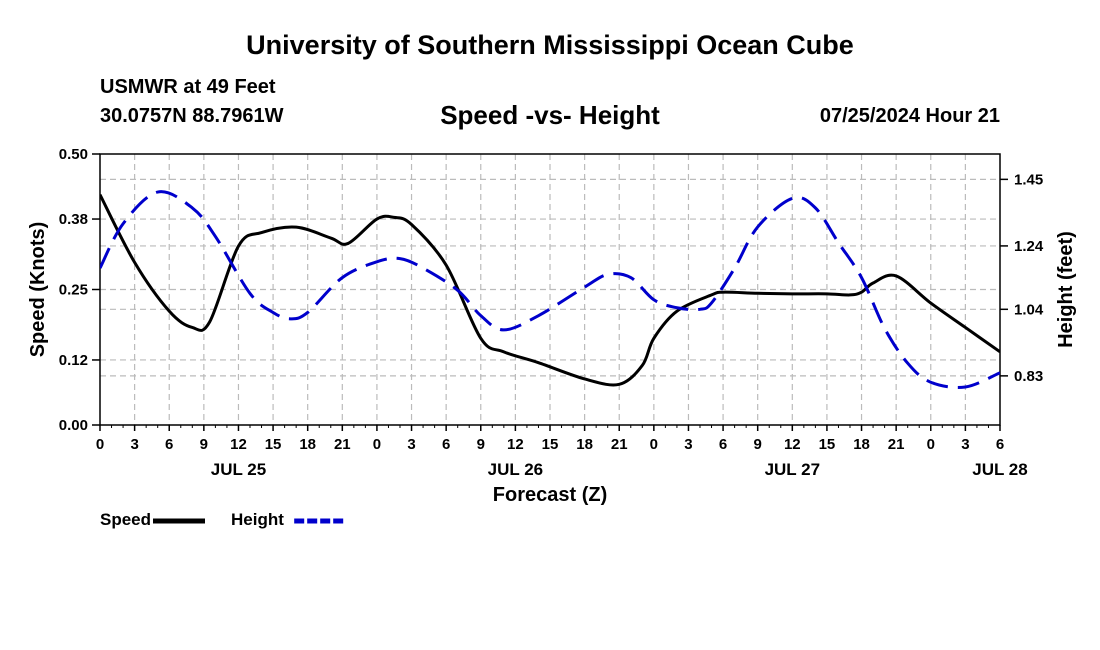 This screenshot has height=650, width=1100. What do you see at coordinates (1028, 179) in the screenshot?
I see `y-right-tick-label: 1.45` at bounding box center [1028, 179].